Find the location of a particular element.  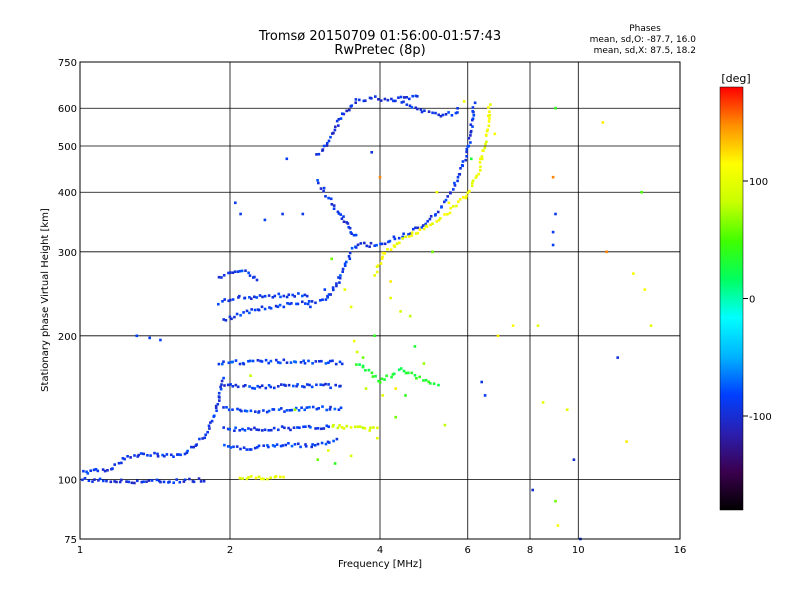

y-tick-label: 75 is located at coordinates (70, 540).